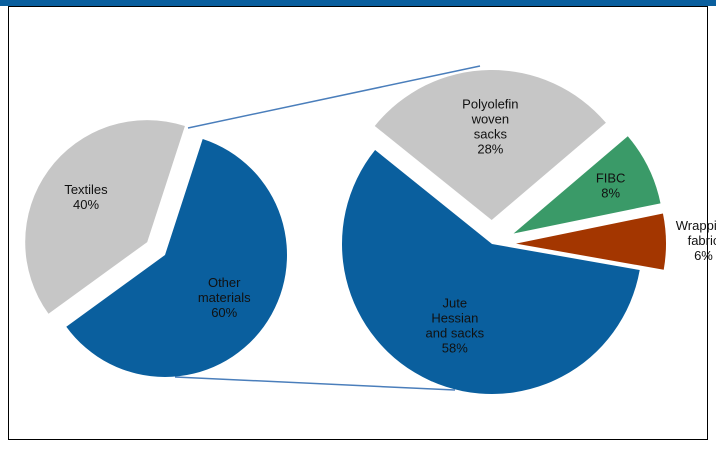 Image resolution: width=716 pixels, height=449 pixels. I want to click on slice-value-label: 28%, so click(490, 149).